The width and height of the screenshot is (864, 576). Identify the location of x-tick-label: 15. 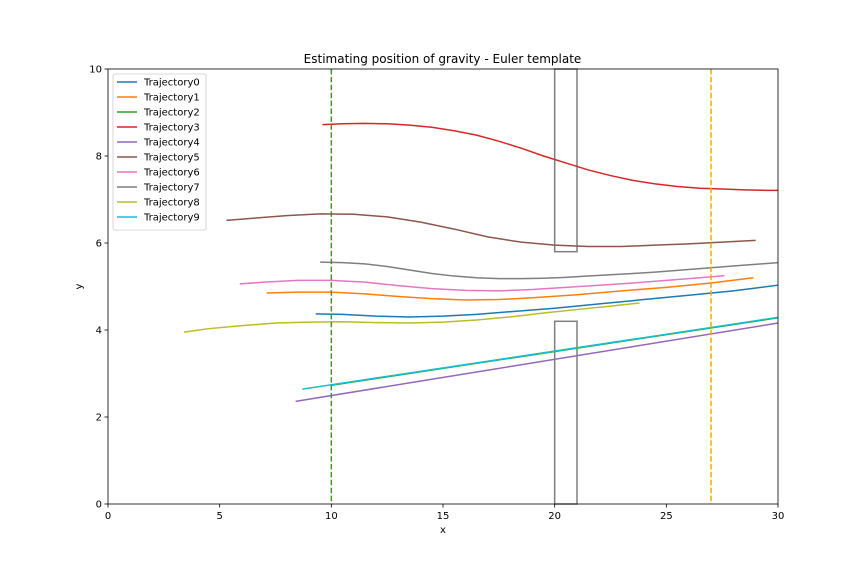
(443, 516).